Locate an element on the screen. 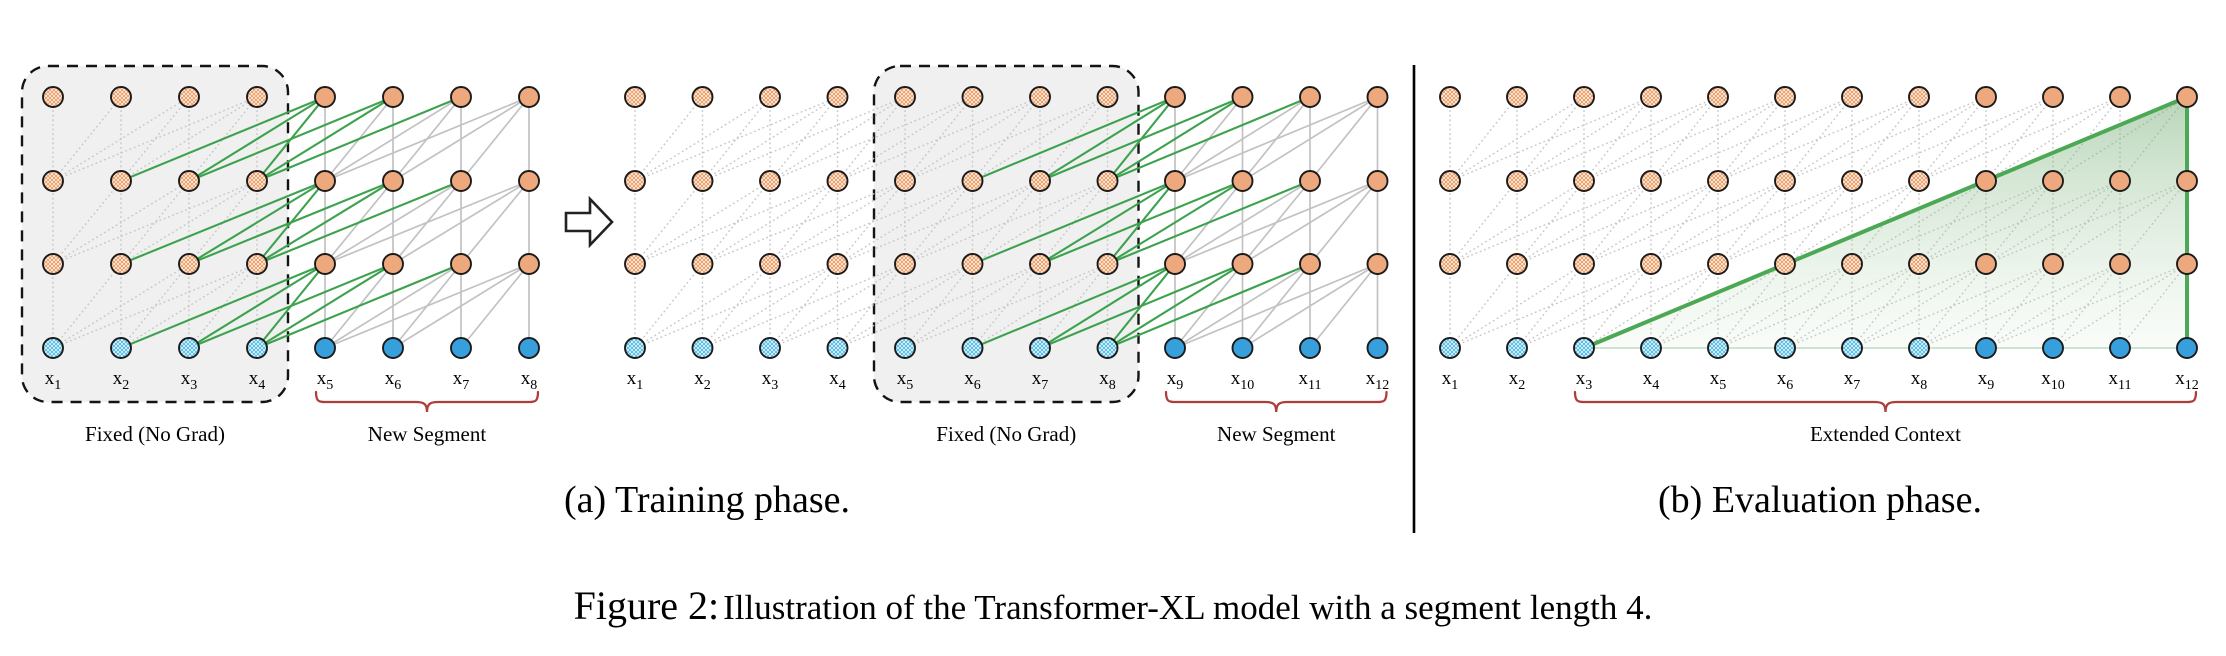 This screenshot has width=2226, height=656. token-label: x2 is located at coordinates (121, 380).